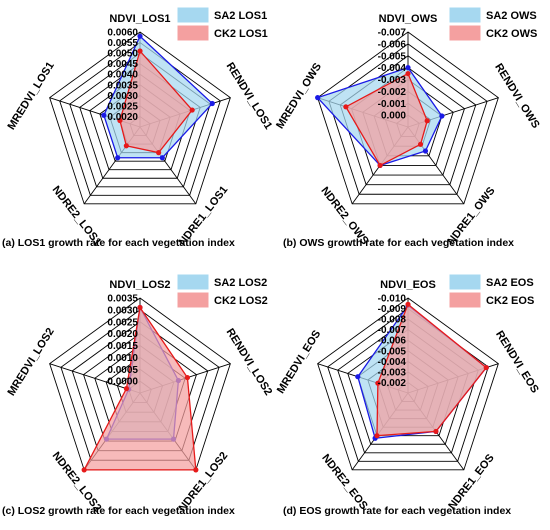  I want to click on tick-label: 0.000, so click(393, 116).